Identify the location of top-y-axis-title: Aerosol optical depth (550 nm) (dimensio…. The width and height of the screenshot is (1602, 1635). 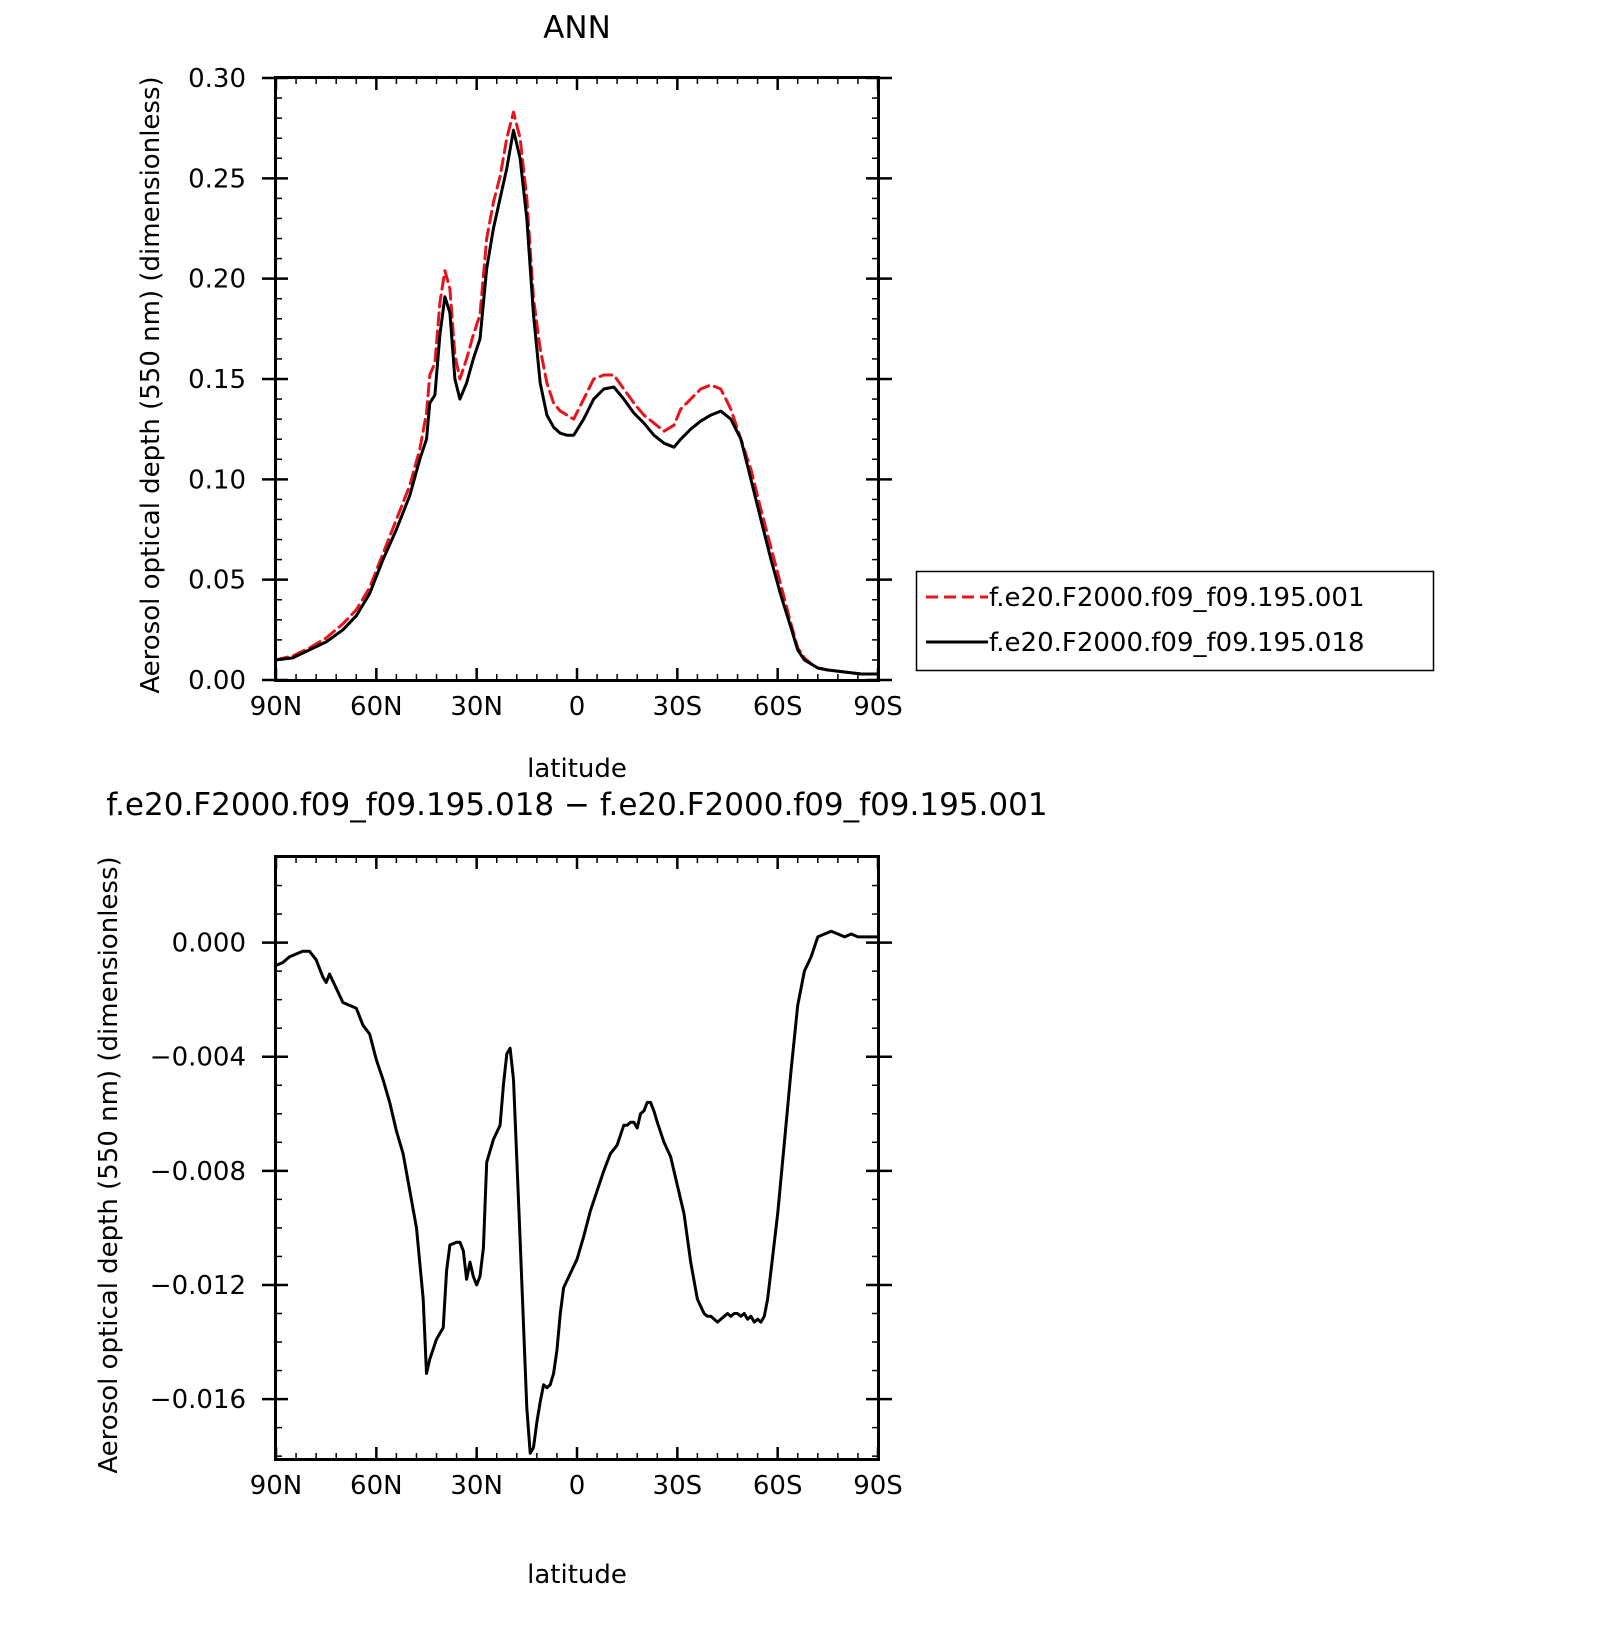
(151, 384).